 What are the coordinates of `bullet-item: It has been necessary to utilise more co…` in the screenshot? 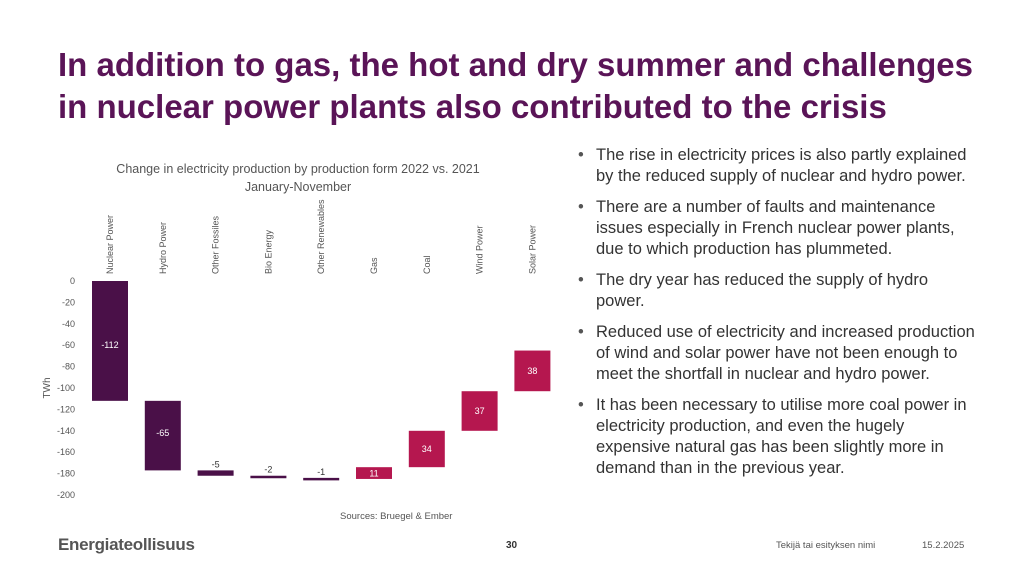 It's located at (776, 437).